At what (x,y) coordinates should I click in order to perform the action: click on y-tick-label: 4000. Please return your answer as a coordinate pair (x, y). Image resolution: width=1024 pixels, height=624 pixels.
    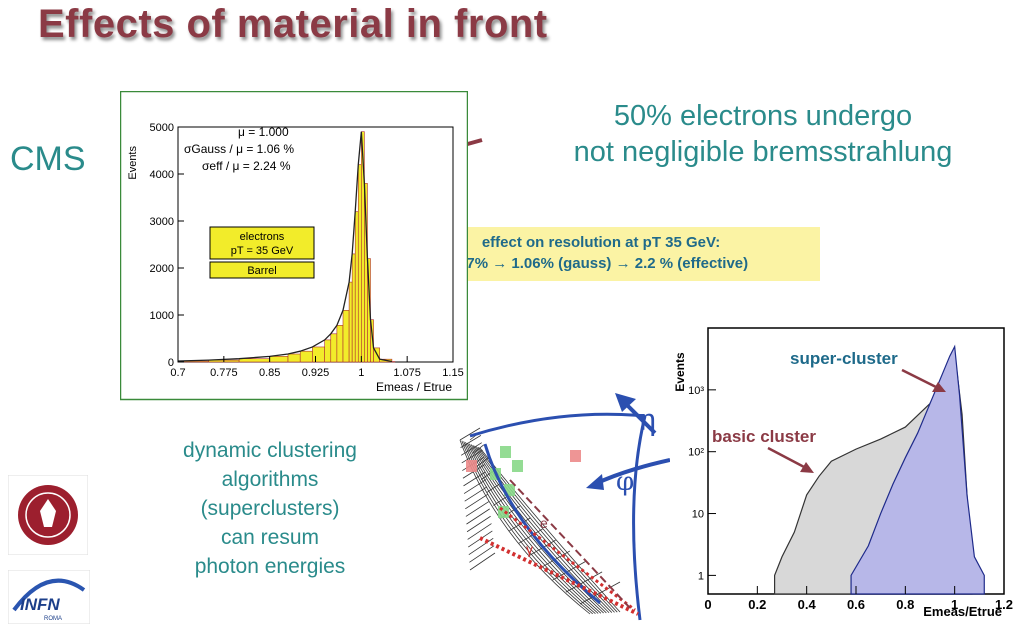
    Looking at the image, I should click on (162, 175).